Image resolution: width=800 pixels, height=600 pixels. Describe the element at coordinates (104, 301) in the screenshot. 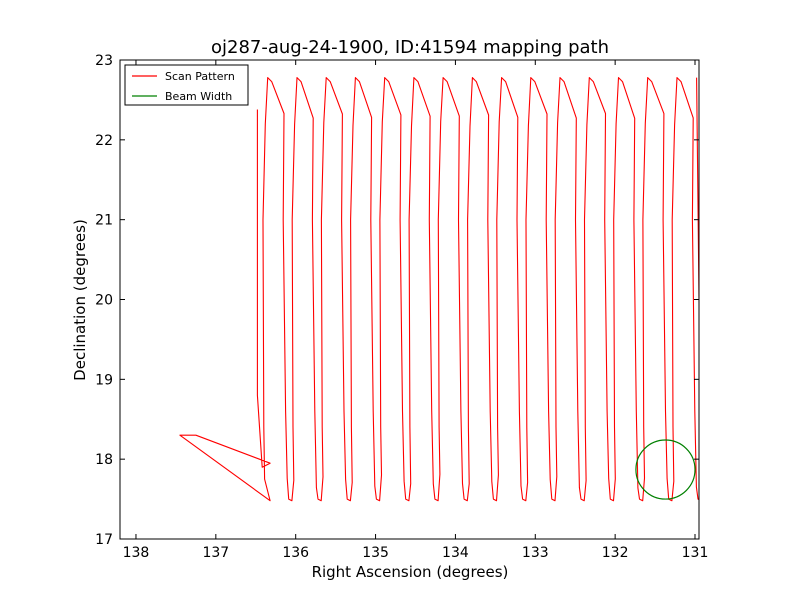

I see `y-tick-label: 20` at that location.